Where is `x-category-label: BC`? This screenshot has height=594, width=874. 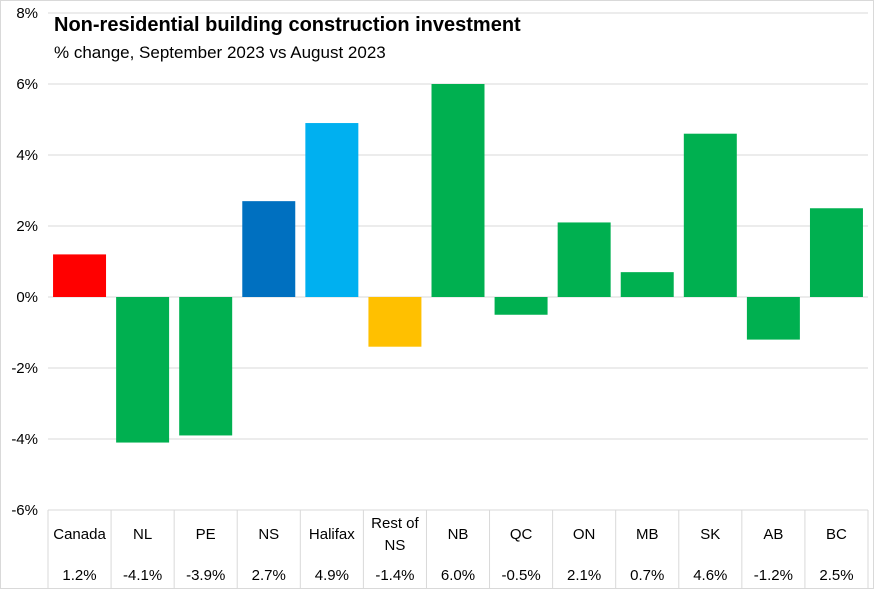 x-category-label: BC is located at coordinates (836, 534).